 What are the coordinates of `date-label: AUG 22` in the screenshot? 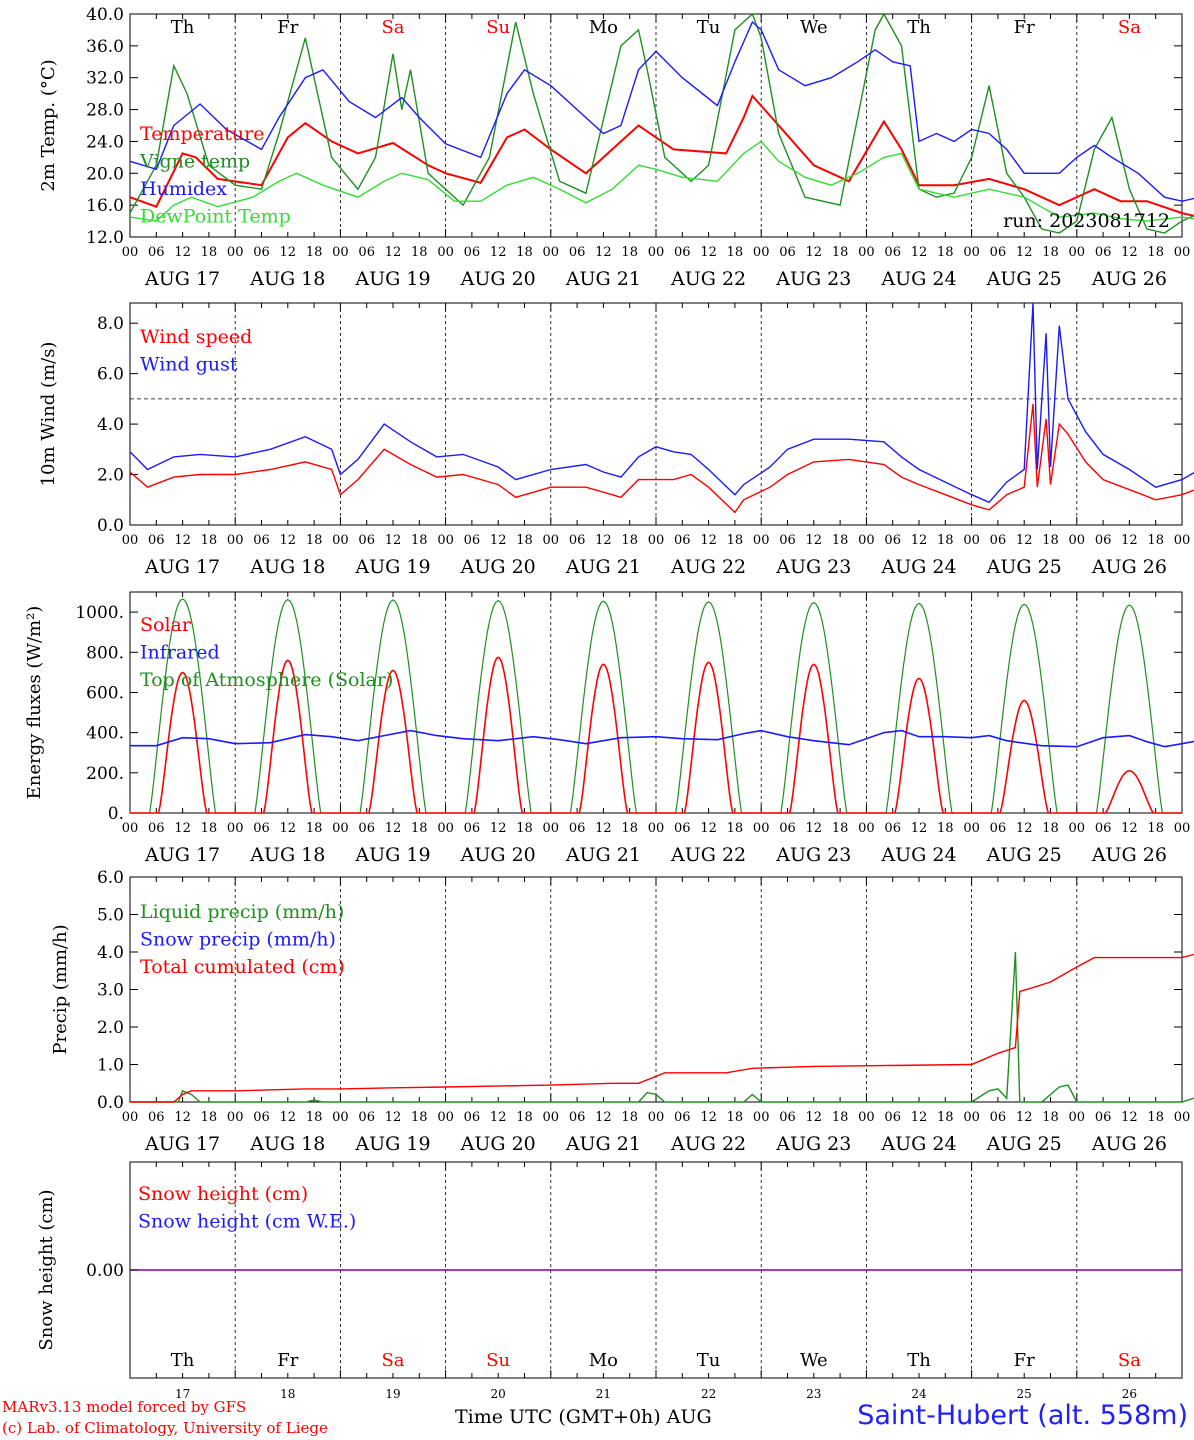 It's located at (708, 279).